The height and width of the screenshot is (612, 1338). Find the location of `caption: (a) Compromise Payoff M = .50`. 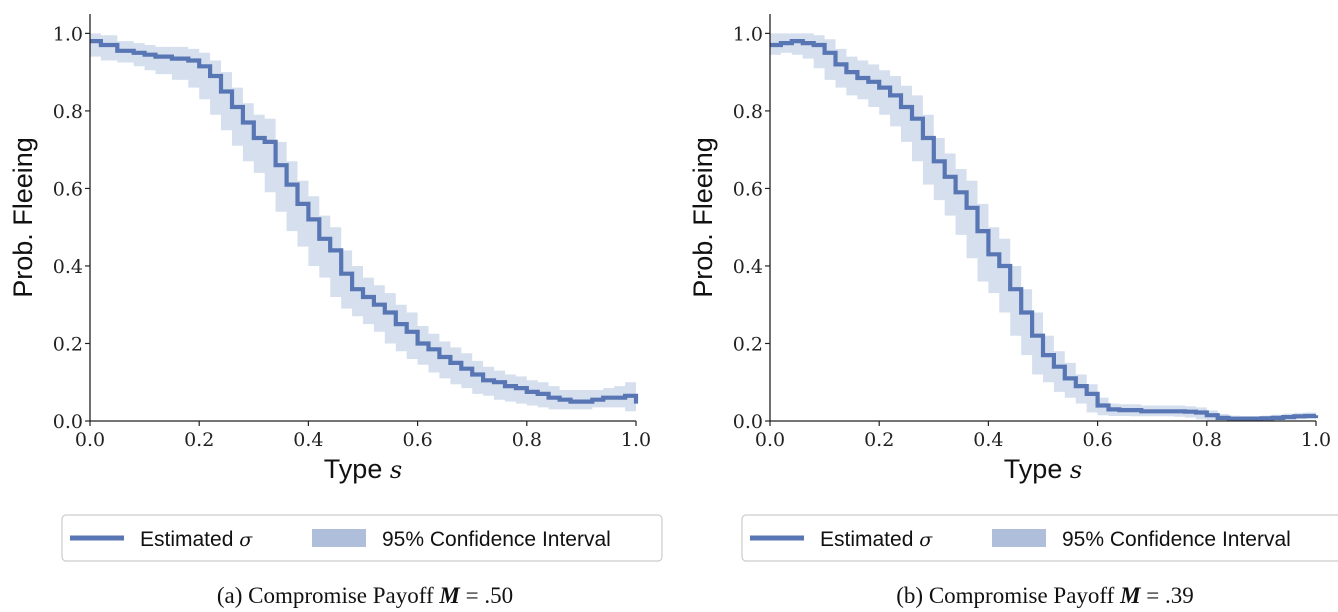

caption: (a) Compromise Payoff M = .50 is located at coordinates (365, 595).